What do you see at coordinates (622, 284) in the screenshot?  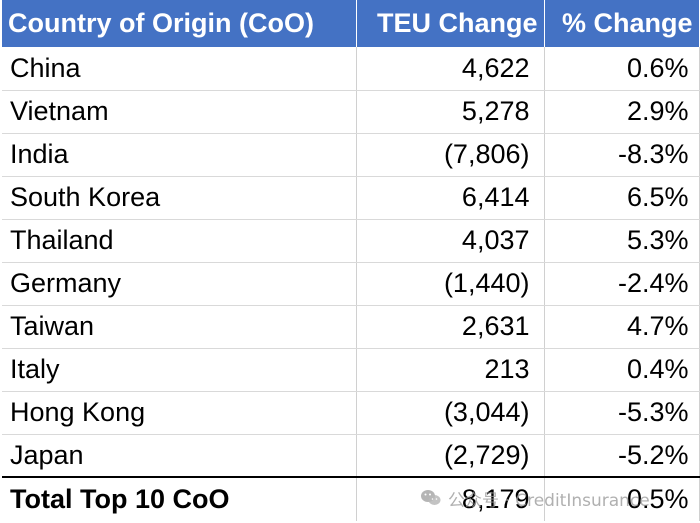 I see `pct-change-cell: -2.4%` at bounding box center [622, 284].